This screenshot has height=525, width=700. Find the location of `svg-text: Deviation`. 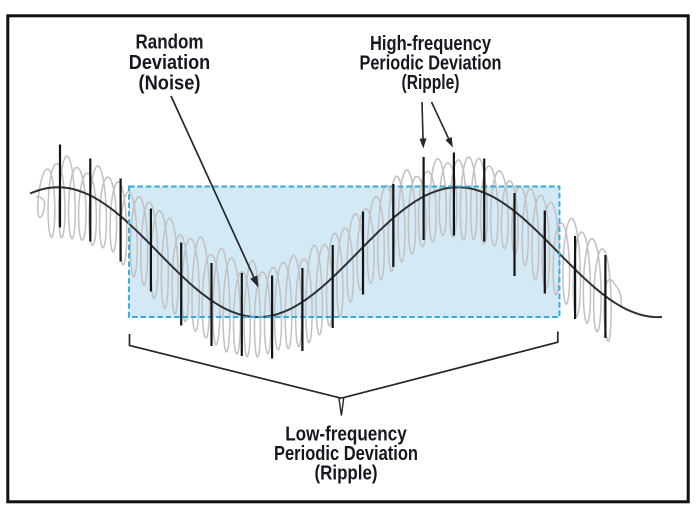

svg-text: Deviation is located at coordinates (169, 63).